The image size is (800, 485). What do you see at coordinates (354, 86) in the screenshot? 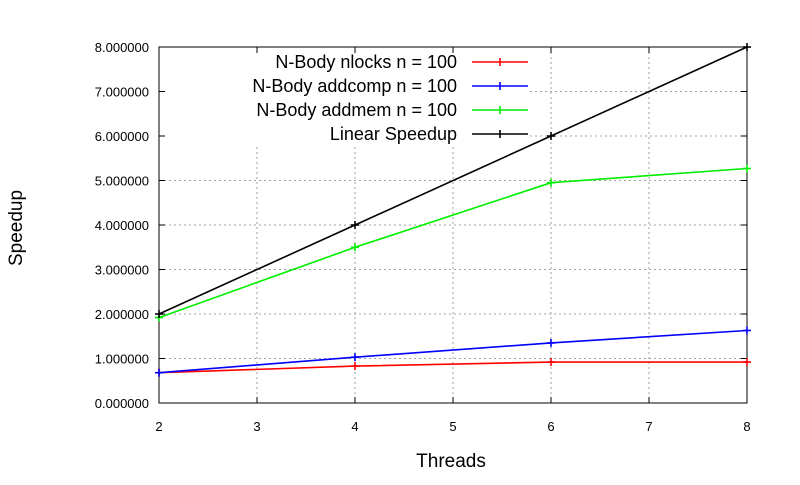
I see `legend-label: N-Body addcomp n = 100` at bounding box center [354, 86].